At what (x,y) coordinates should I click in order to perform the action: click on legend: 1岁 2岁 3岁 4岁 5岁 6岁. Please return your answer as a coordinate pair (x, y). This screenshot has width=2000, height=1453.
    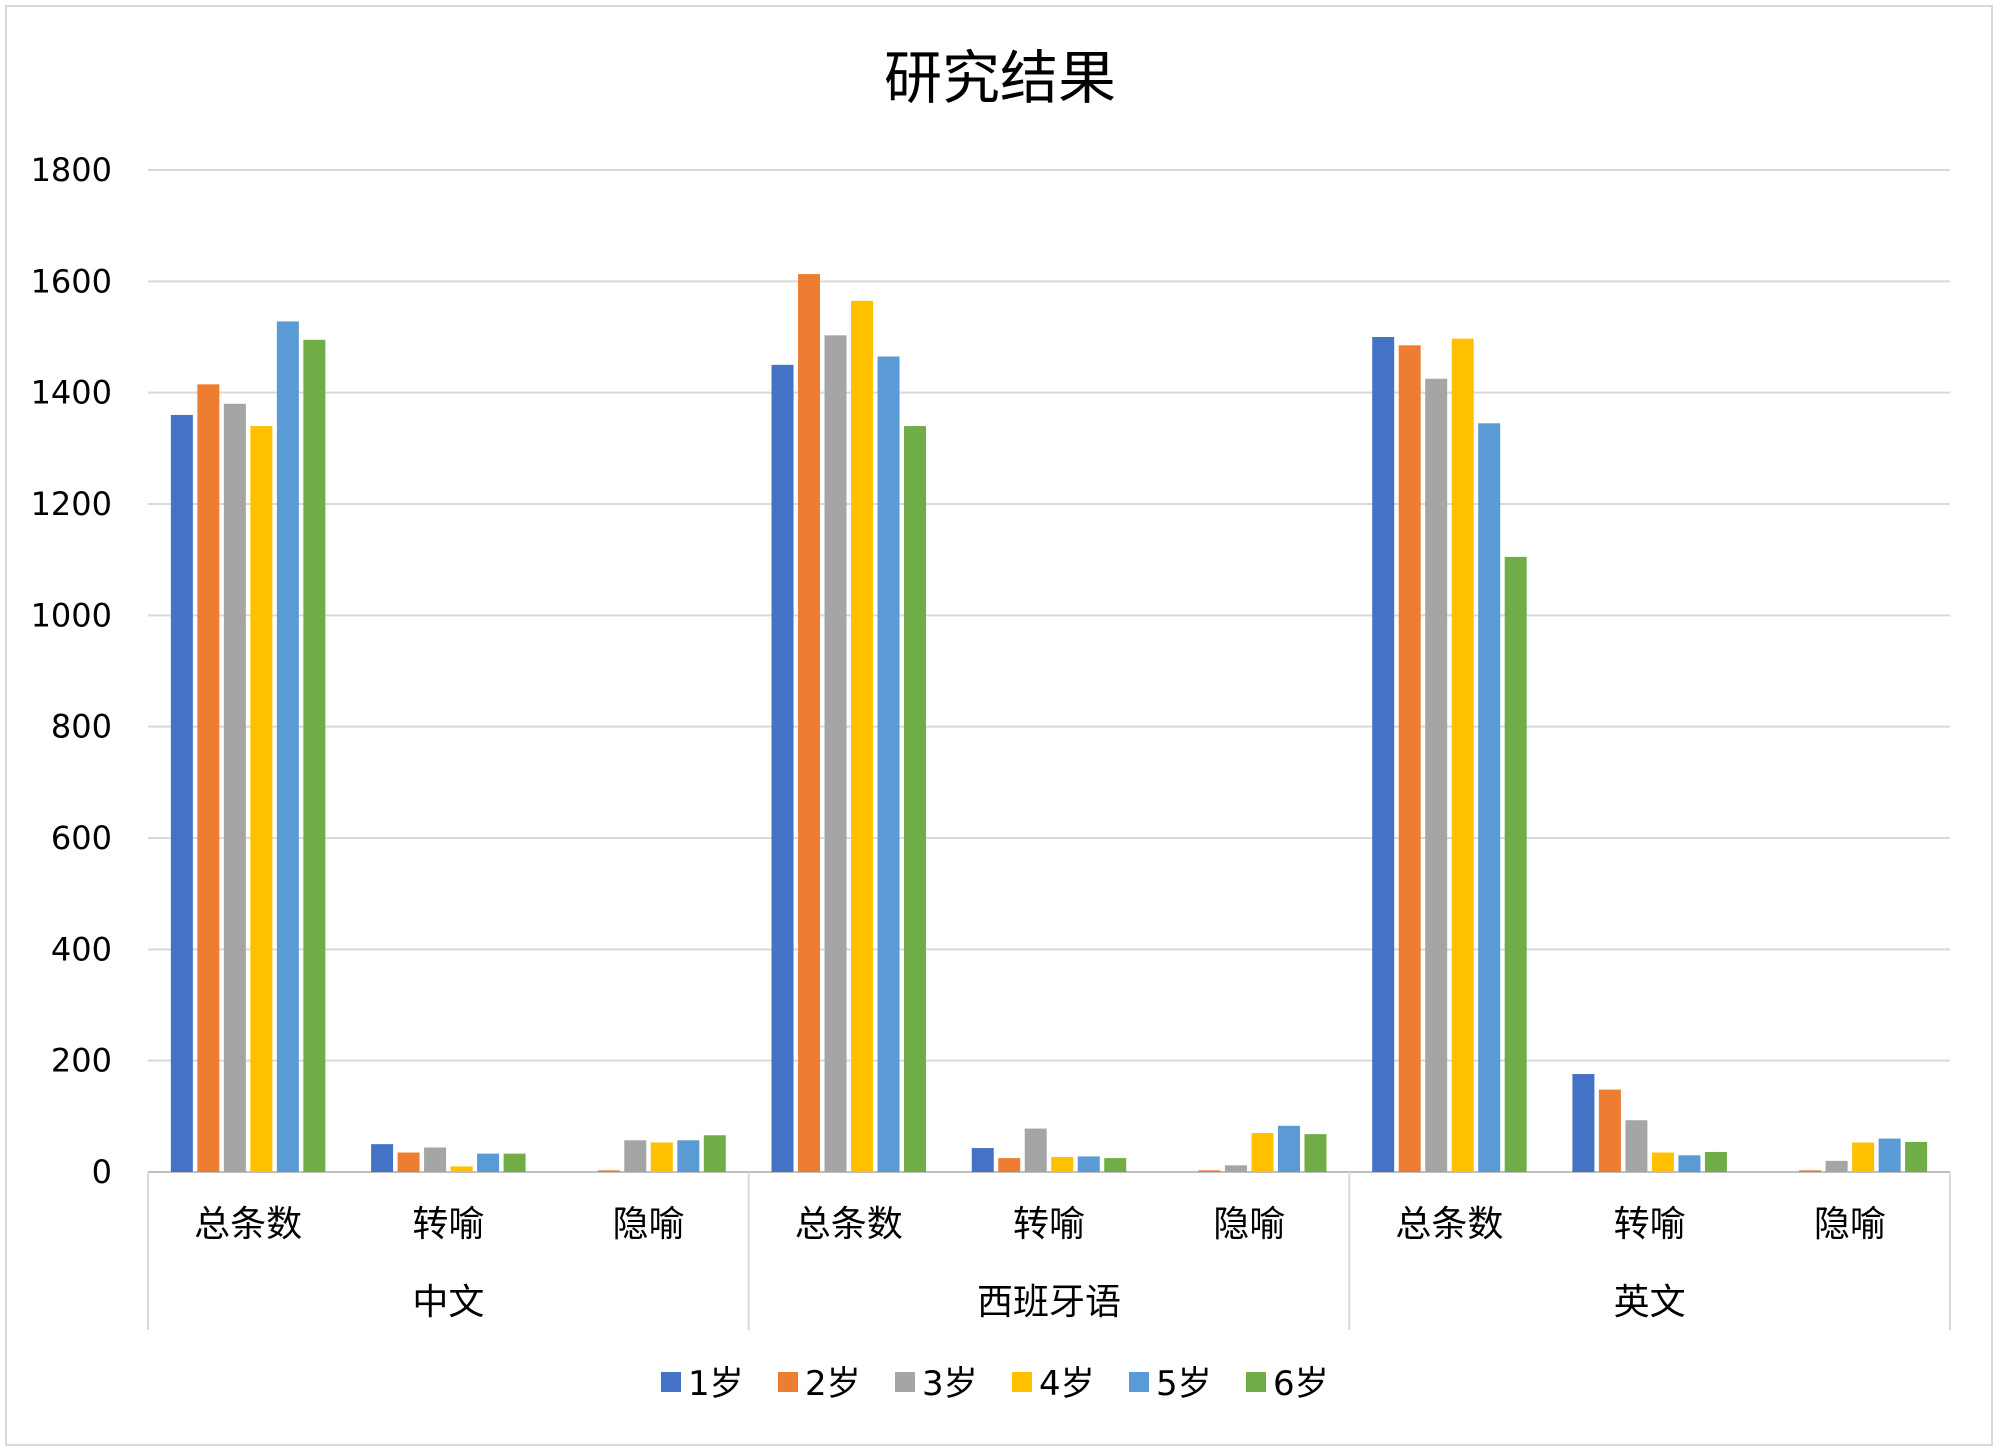
    Looking at the image, I should click on (995, 1384).